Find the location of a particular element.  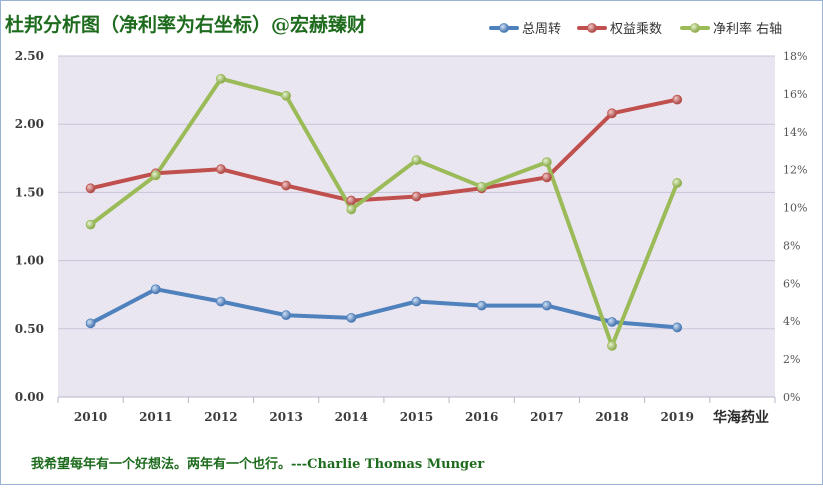

x-tick-label: 2015 is located at coordinates (416, 417).